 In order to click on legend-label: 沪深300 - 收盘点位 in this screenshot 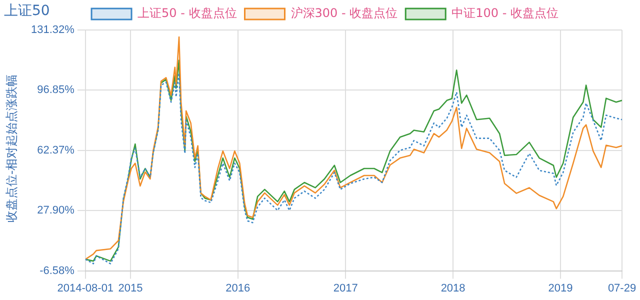, I will do `click(344, 13)`.